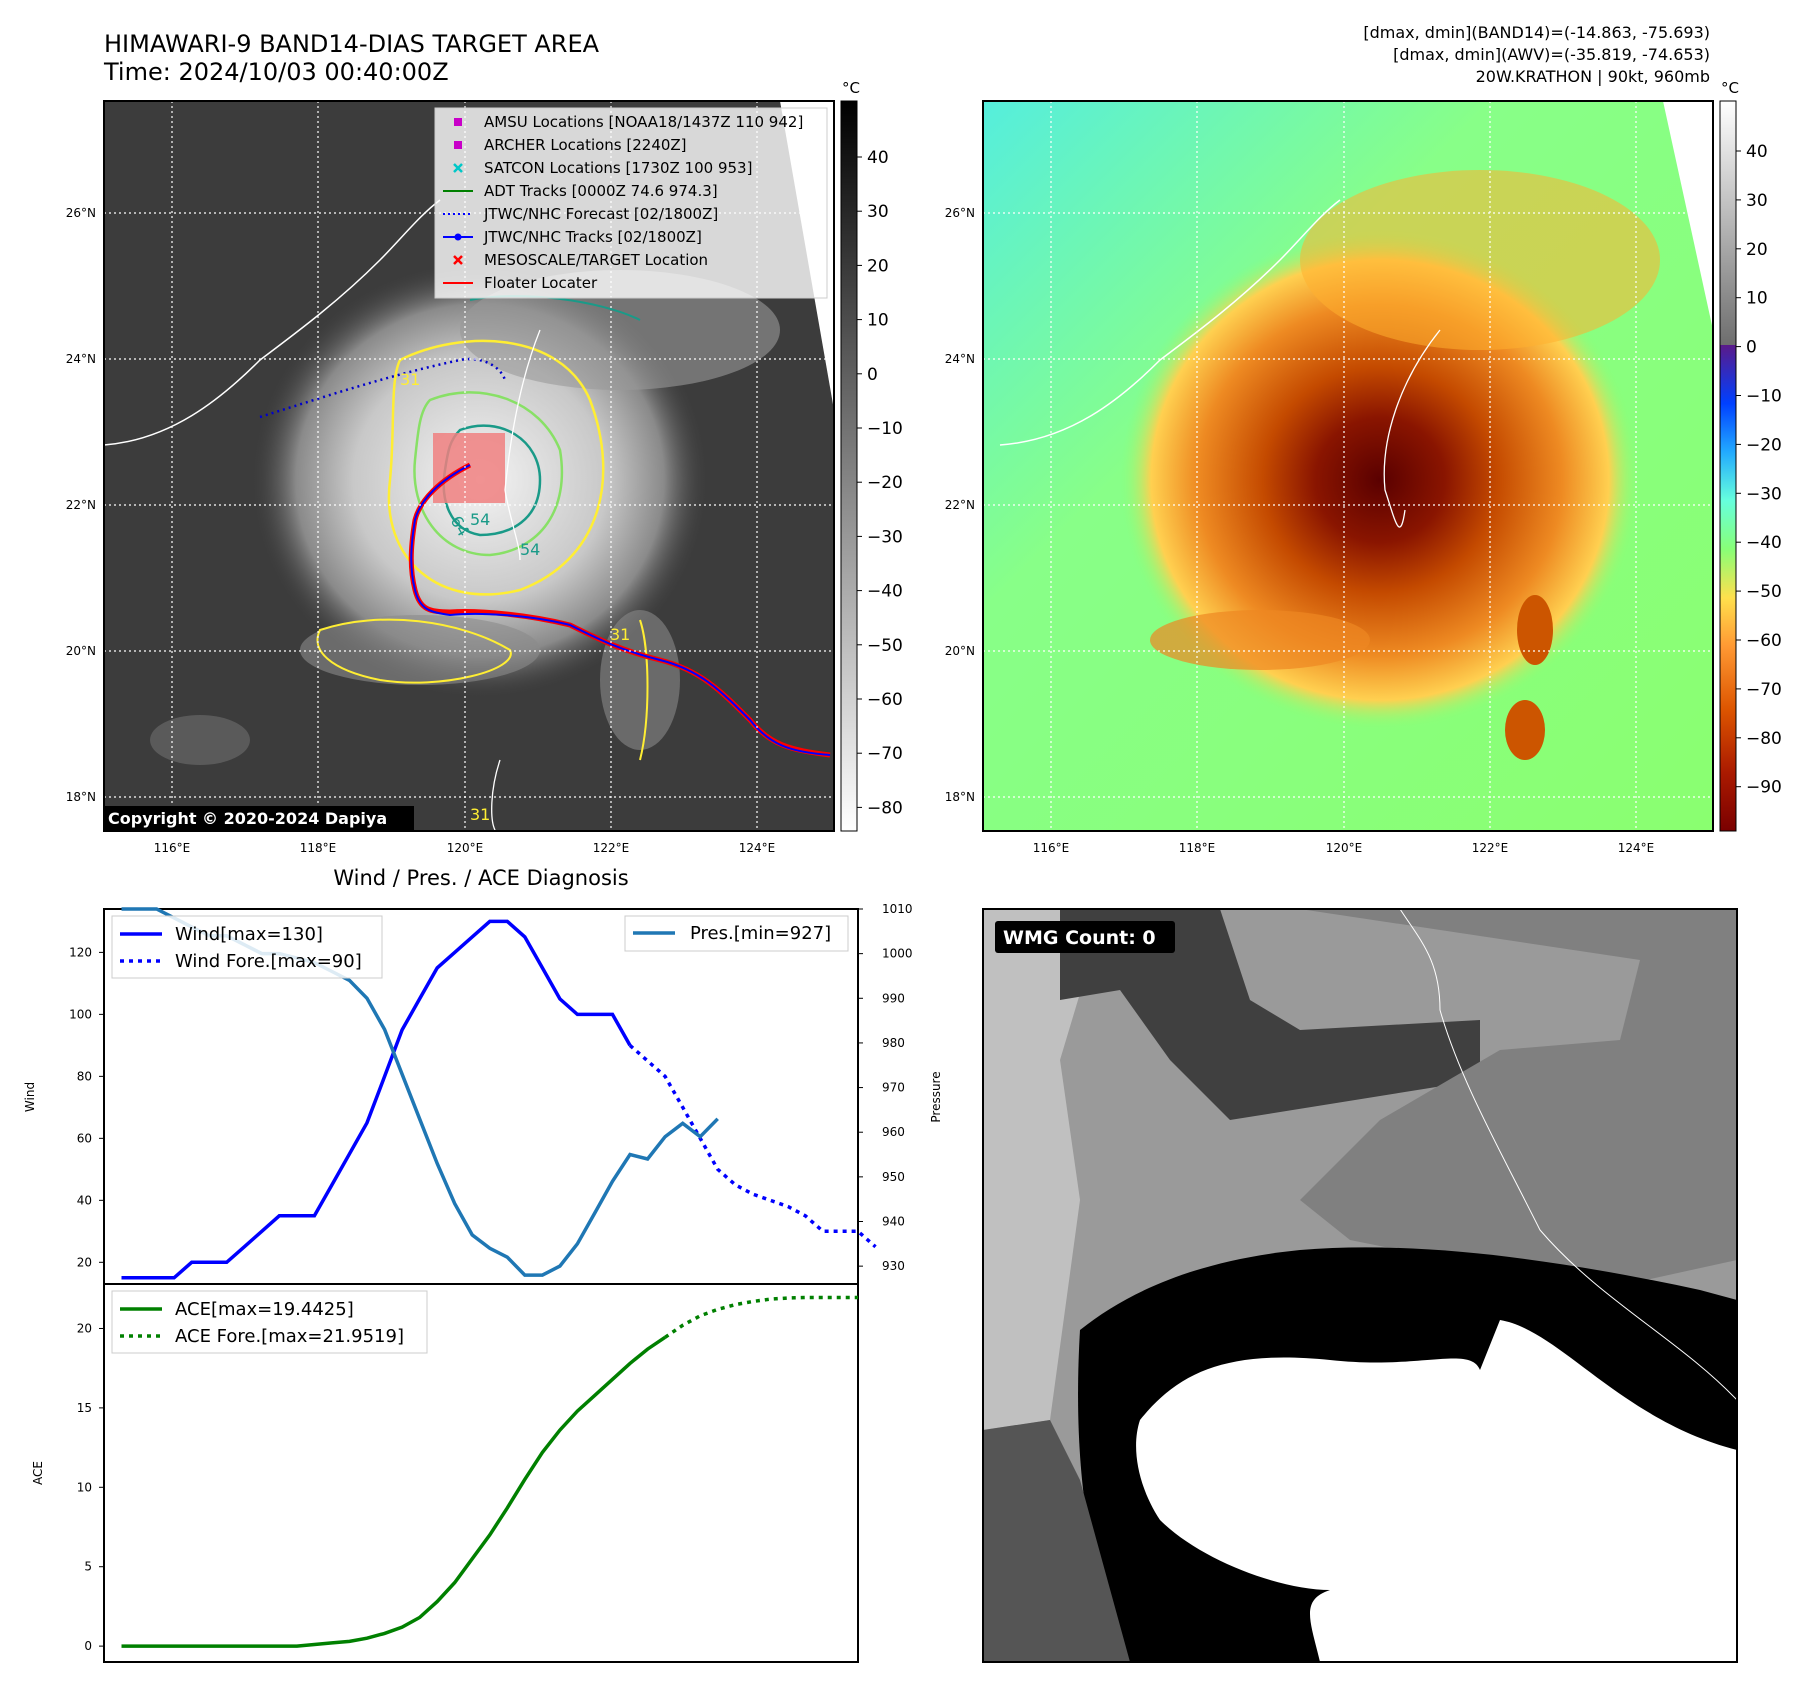  I want to click on stat-awv: [dmax, dmin](AWV)=(-35.819, -74.653), so click(1551, 54).